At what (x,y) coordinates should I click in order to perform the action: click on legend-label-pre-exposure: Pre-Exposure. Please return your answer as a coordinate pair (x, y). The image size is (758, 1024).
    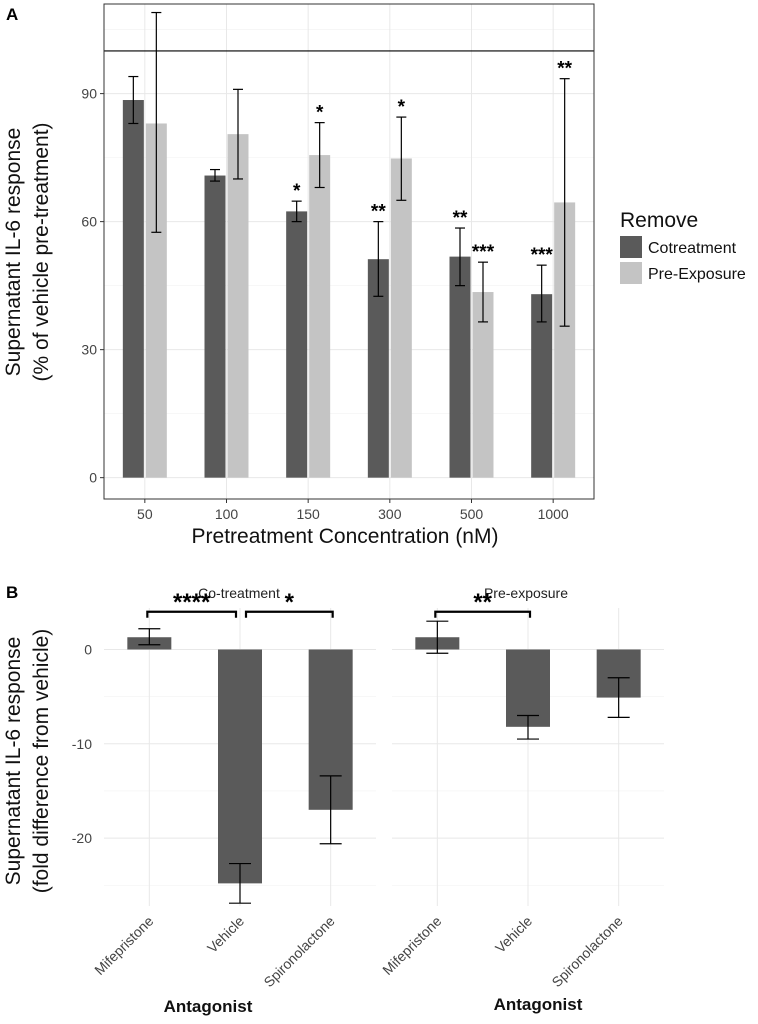
    Looking at the image, I should click on (697, 274).